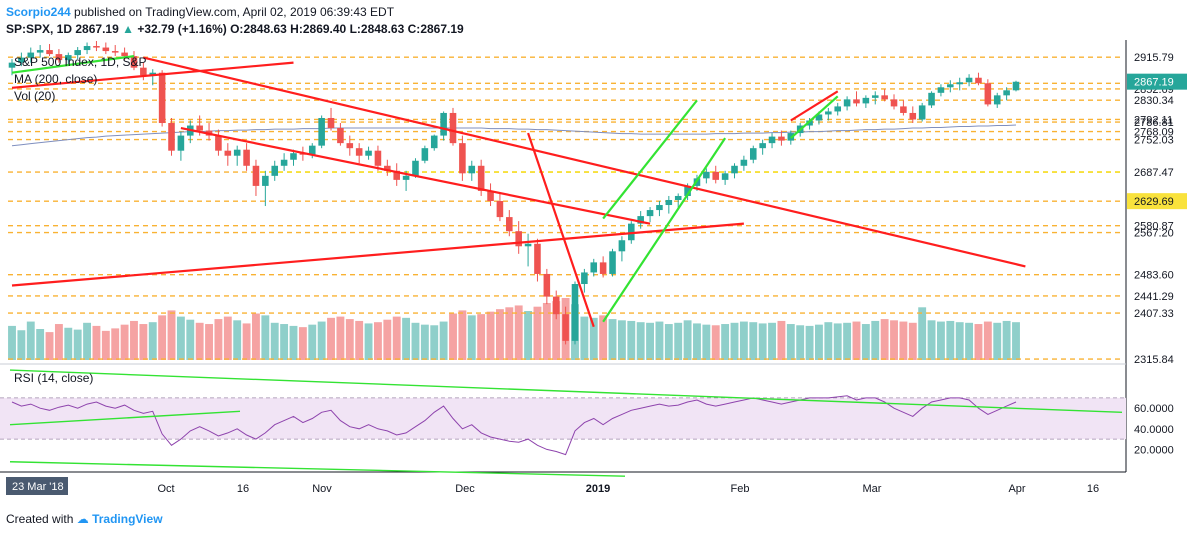  What do you see at coordinates (1157, 81) in the screenshot?
I see `current-price-marker` at bounding box center [1157, 81].